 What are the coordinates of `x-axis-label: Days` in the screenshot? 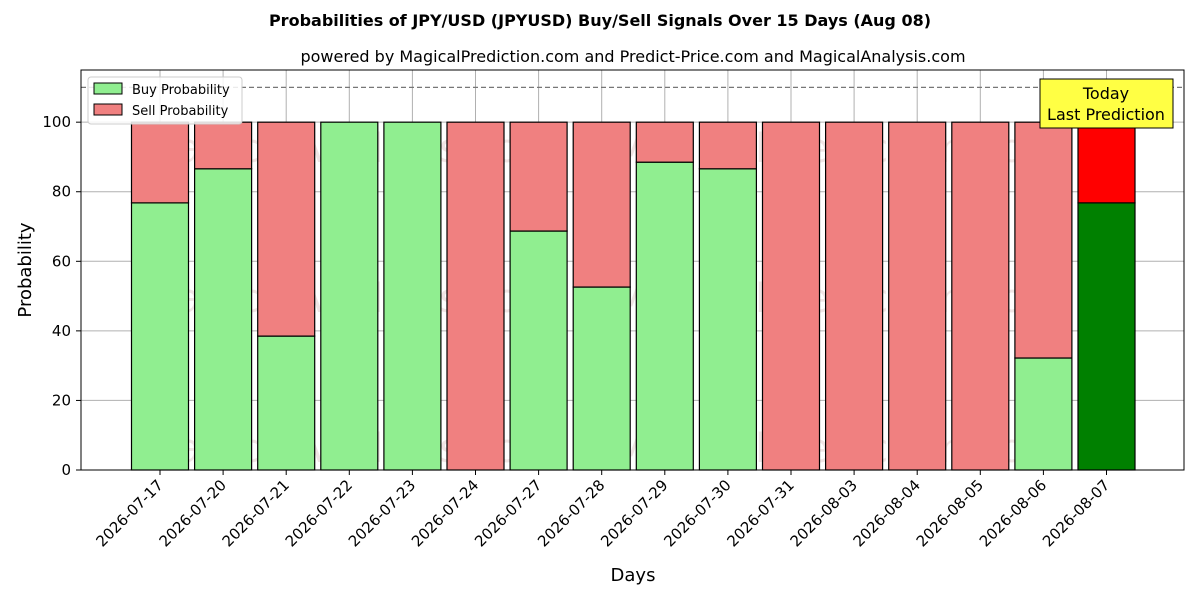 It's located at (633, 575).